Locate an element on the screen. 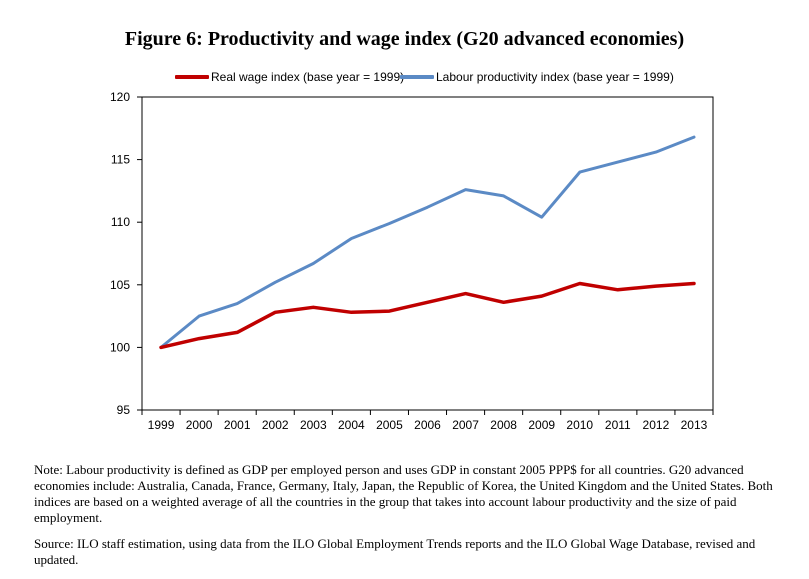 Image resolution: width=809 pixels, height=579 pixels. y-tick-label: 95 is located at coordinates (124, 410).